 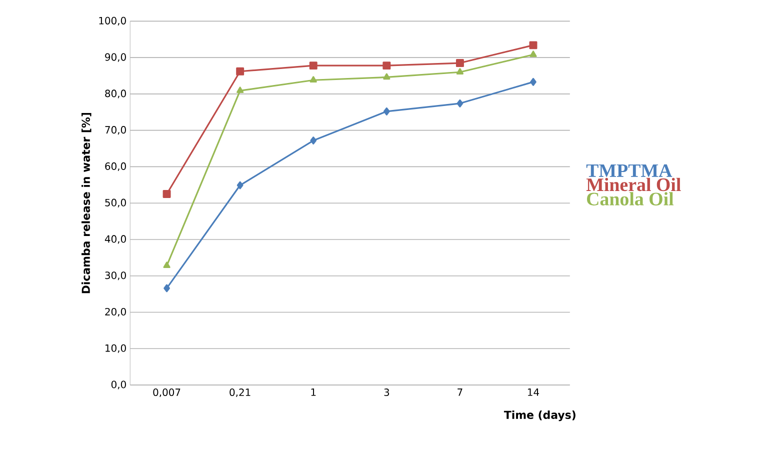 I want to click on y-axis-title: Dicamba release in water [%], so click(x=87, y=203).